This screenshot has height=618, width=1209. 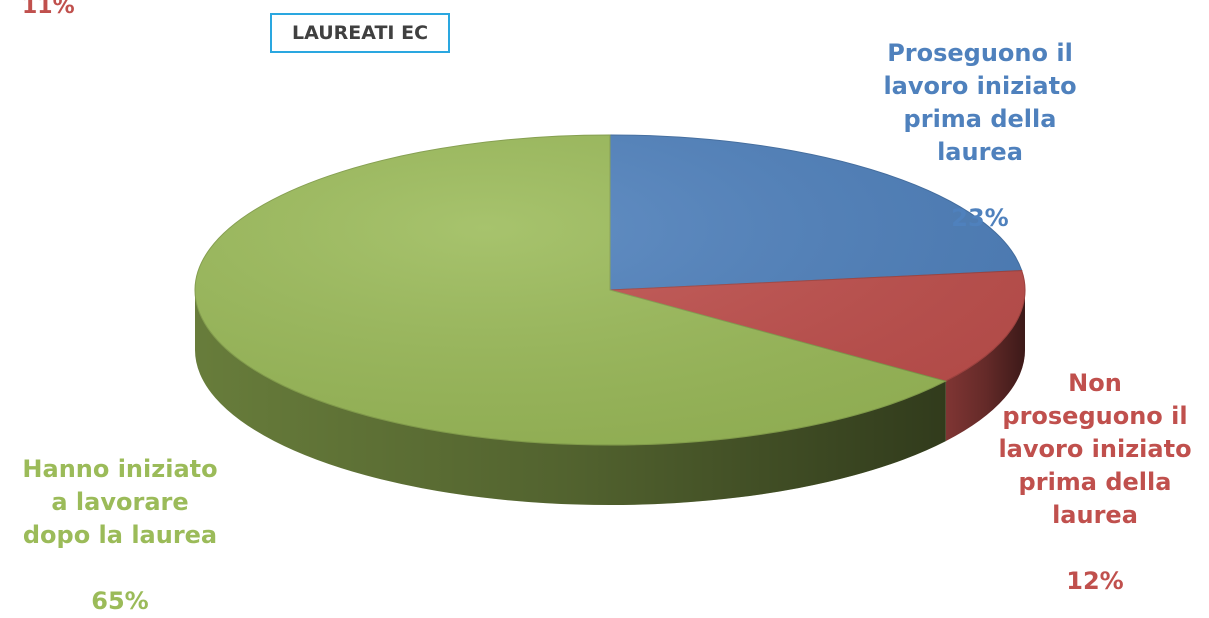 What do you see at coordinates (120, 502) in the screenshot?
I see `slice-label-text: Hanno iniziato a lavorare dopo la laurea` at bounding box center [120, 502].